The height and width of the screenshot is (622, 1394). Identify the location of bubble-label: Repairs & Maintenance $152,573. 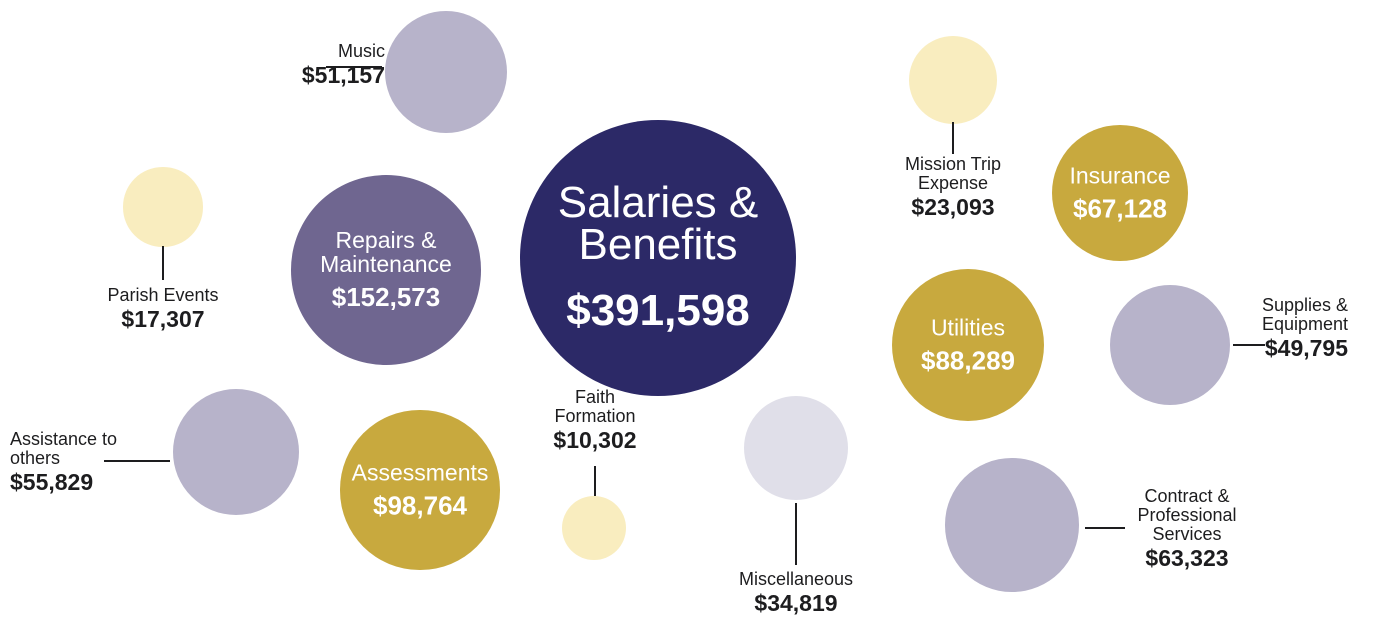
(386, 270).